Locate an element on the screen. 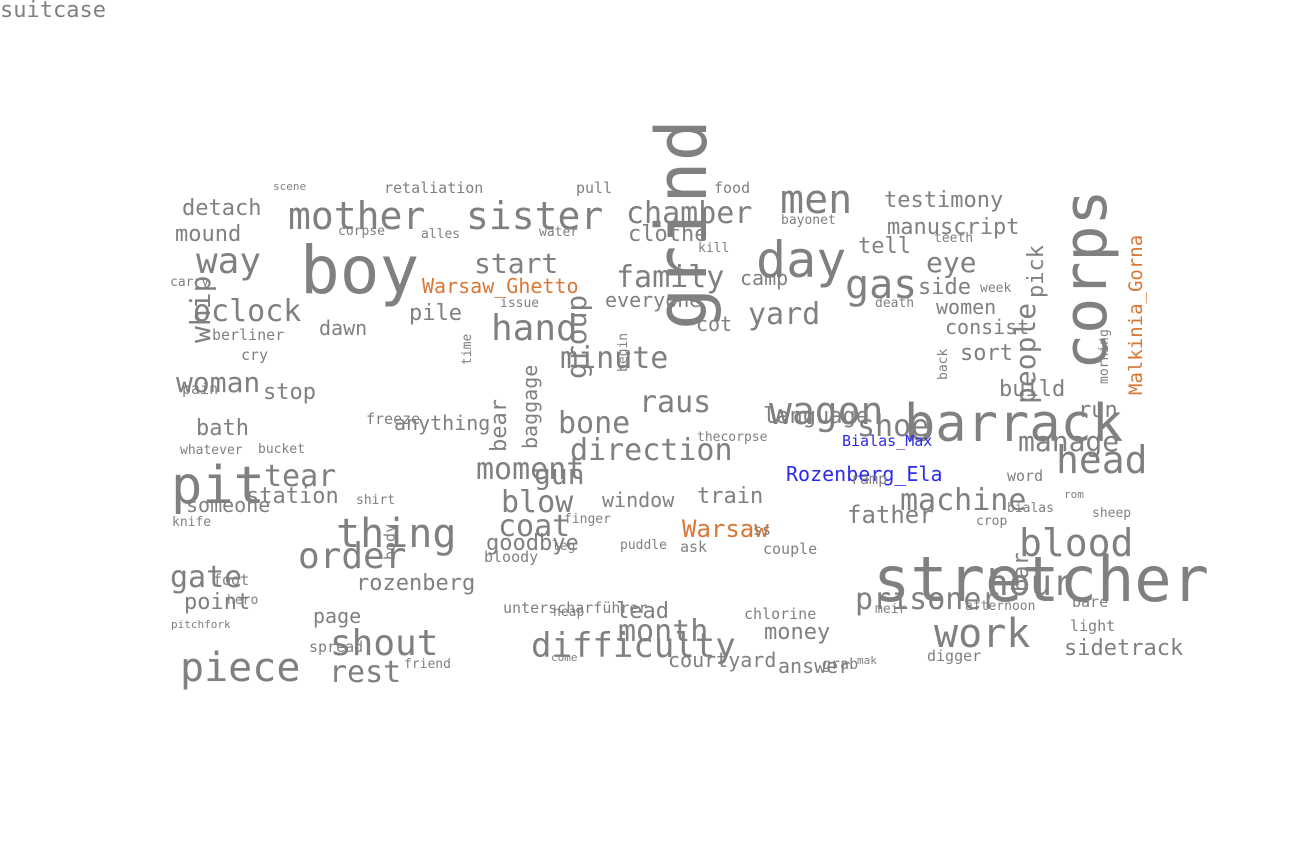 The width and height of the screenshot is (1296, 864). word-mother: mother is located at coordinates (357, 216).